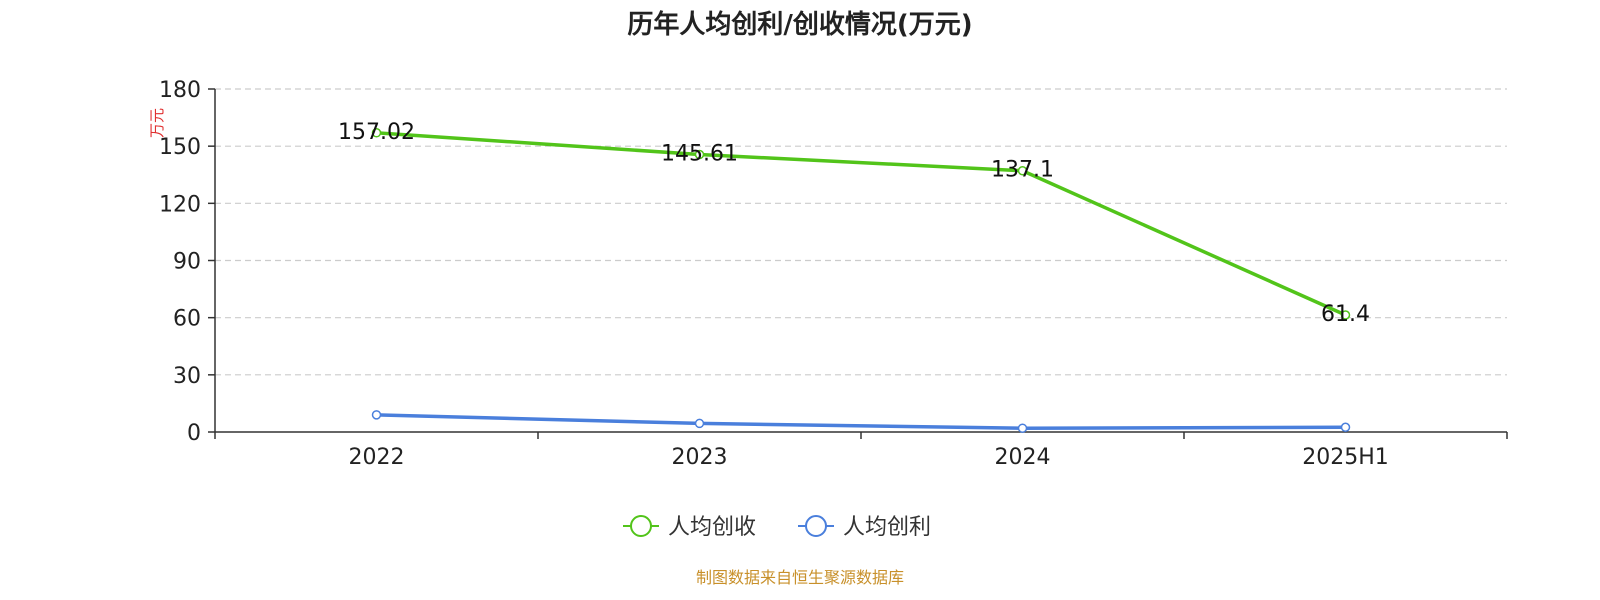 Image resolution: width=1600 pixels, height=600 pixels. I want to click on y-axis-unit-label: 万元, so click(157, 123).